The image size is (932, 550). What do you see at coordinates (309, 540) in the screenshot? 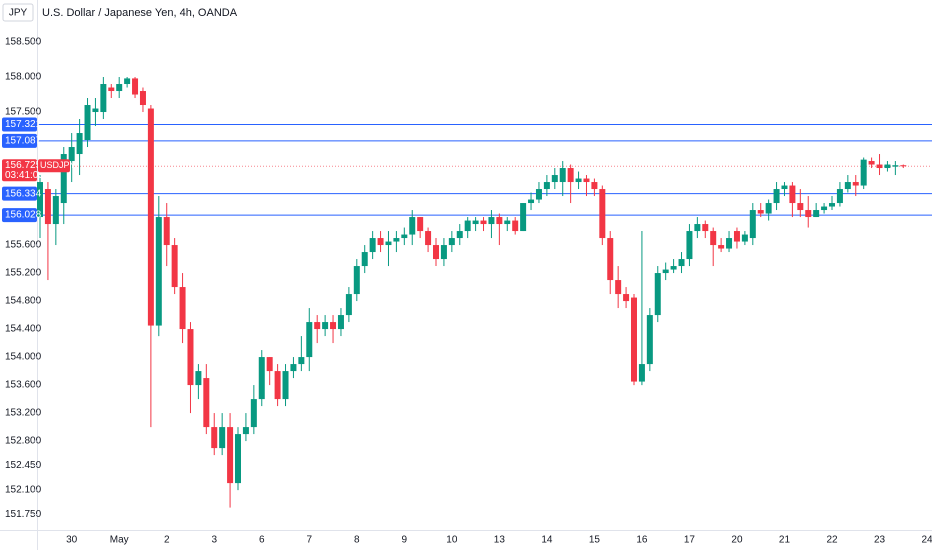
I see `x-tick-label: 7` at bounding box center [309, 540].